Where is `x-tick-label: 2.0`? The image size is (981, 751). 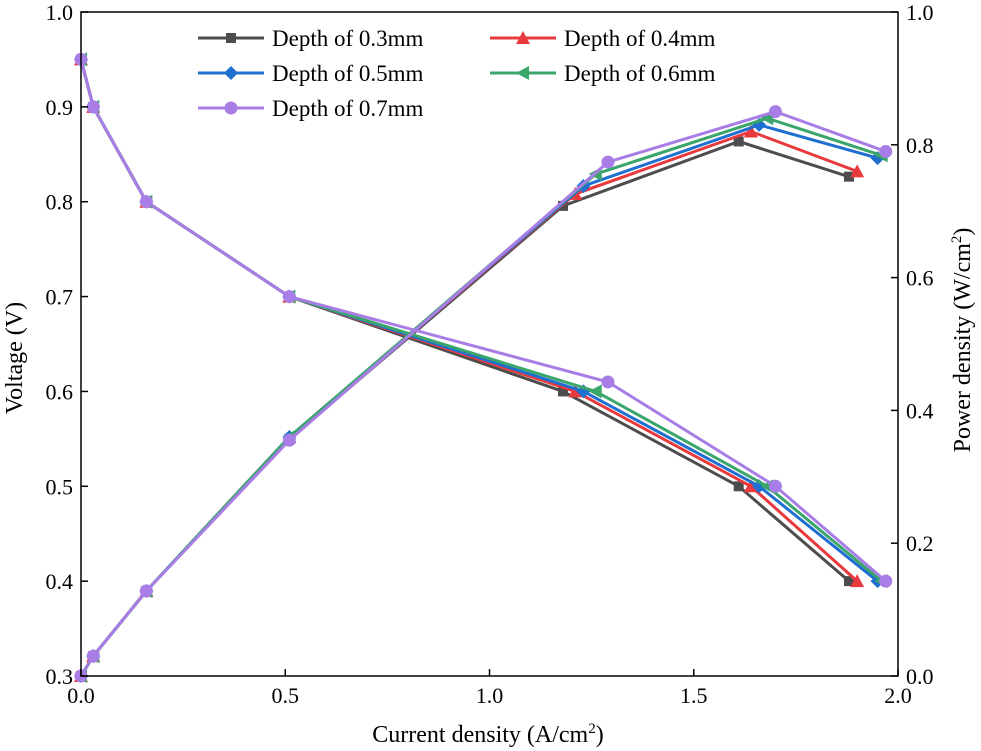
x-tick-label: 2.0 is located at coordinates (898, 695).